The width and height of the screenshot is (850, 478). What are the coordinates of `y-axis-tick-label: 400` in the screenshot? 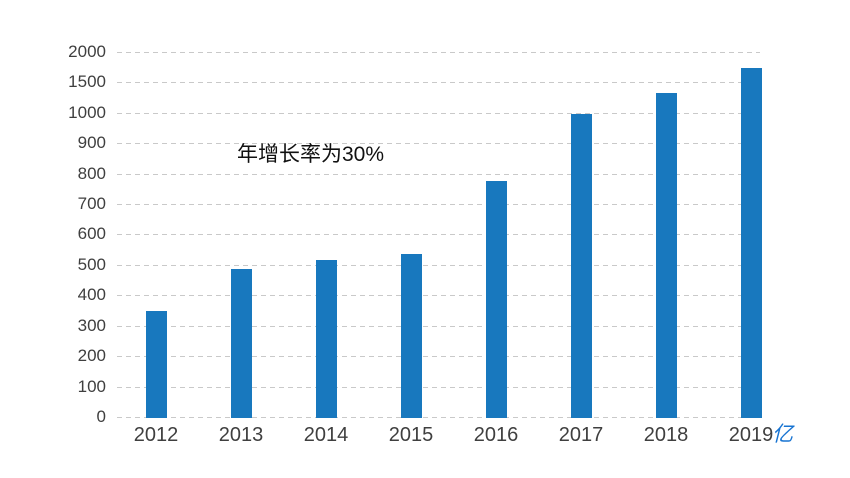 It's located at (91, 295).